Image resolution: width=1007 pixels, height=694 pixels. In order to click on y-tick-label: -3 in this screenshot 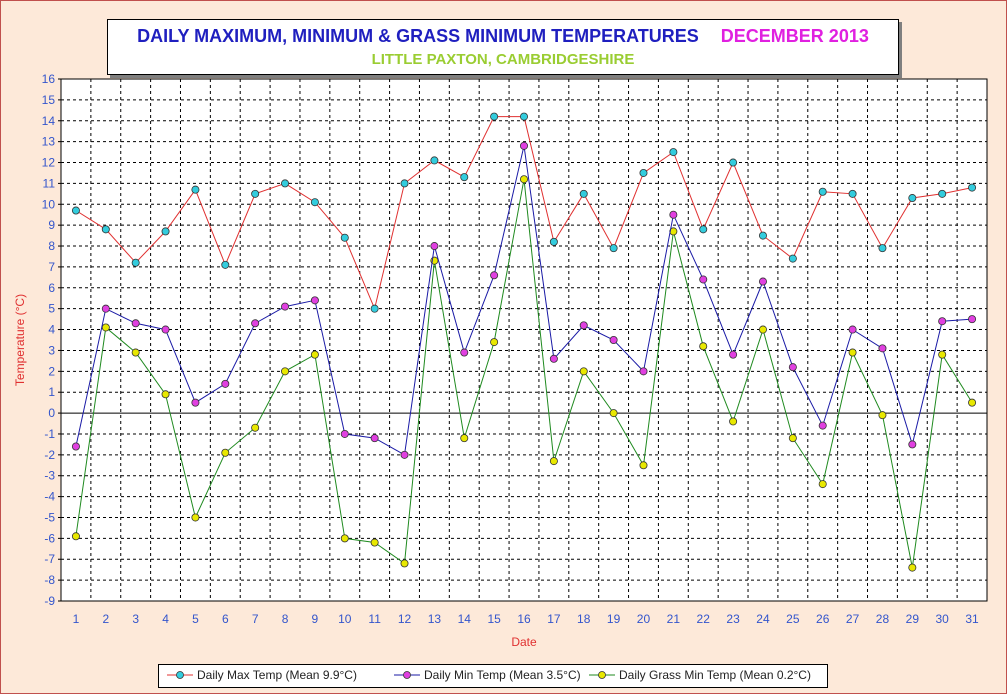, I will do `click(49, 476)`.